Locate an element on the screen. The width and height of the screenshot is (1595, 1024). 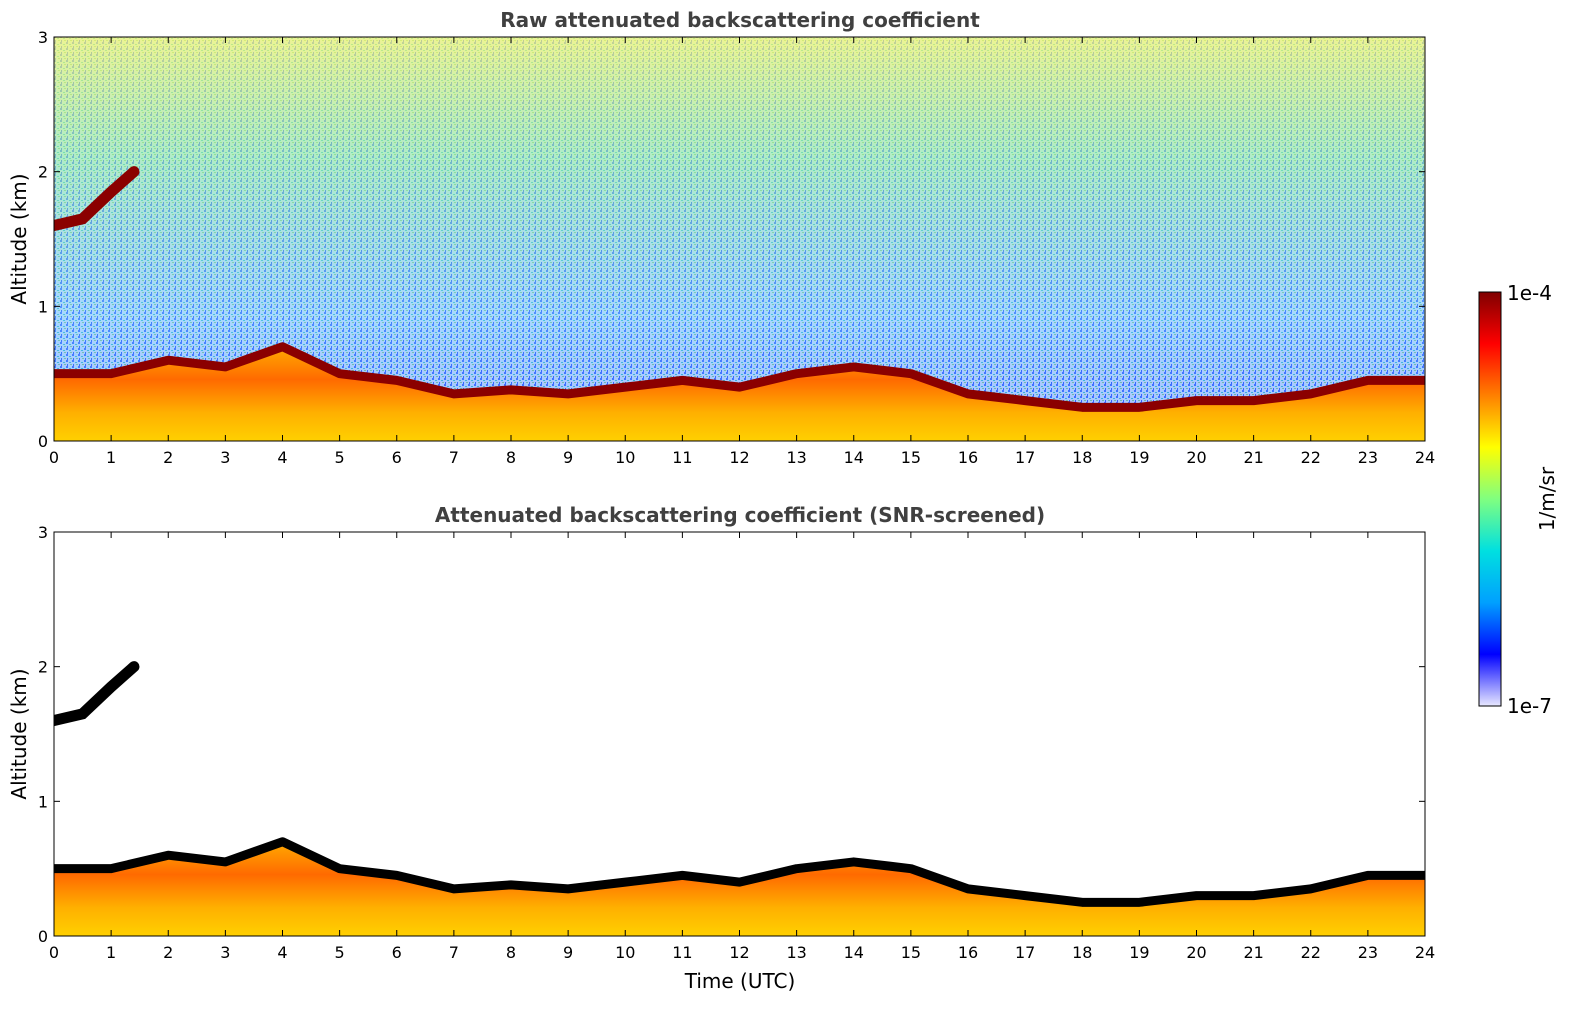
colorbar-bar is located at coordinates (1490, 499).